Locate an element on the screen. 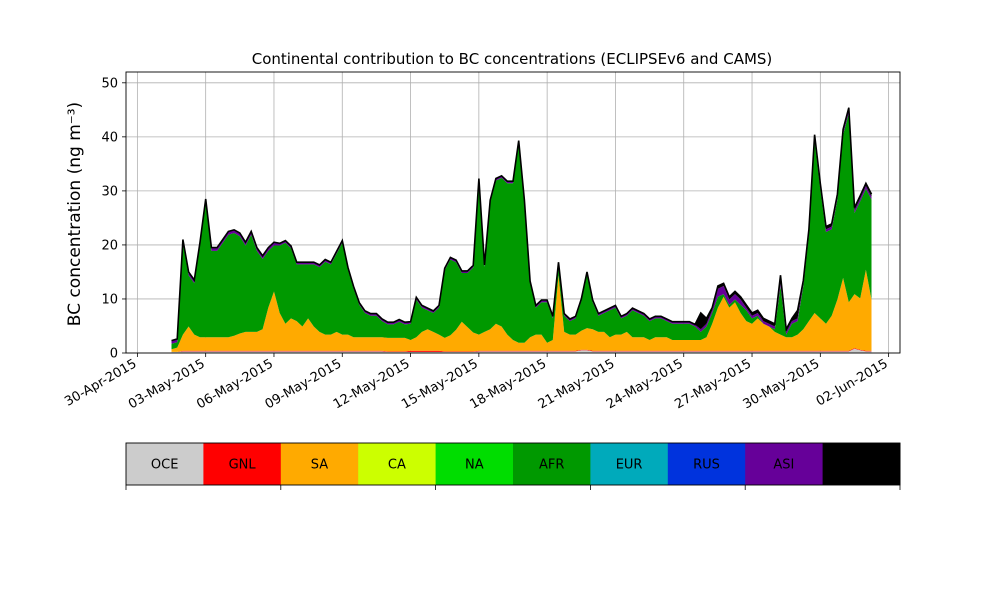  legend-label-oce: OCE is located at coordinates (165, 465).